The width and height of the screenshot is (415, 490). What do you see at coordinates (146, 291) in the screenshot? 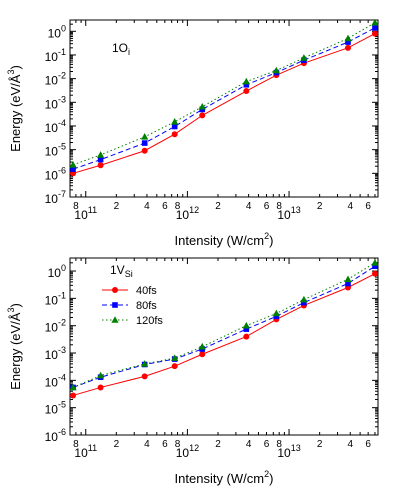
I see `legend-label: 40fs` at bounding box center [146, 291].